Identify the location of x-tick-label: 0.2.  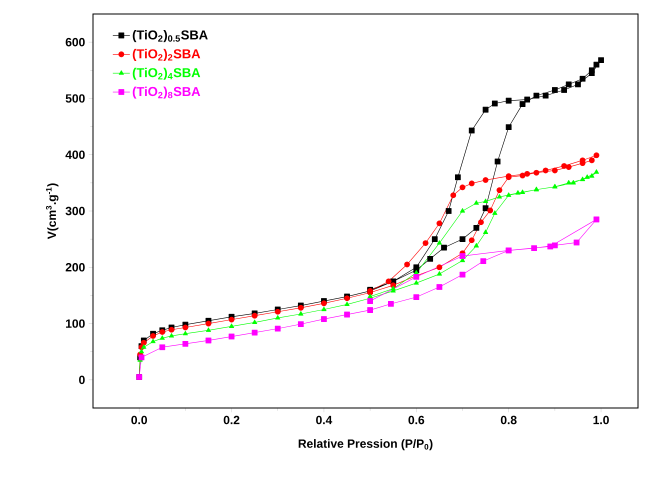
(232, 420).